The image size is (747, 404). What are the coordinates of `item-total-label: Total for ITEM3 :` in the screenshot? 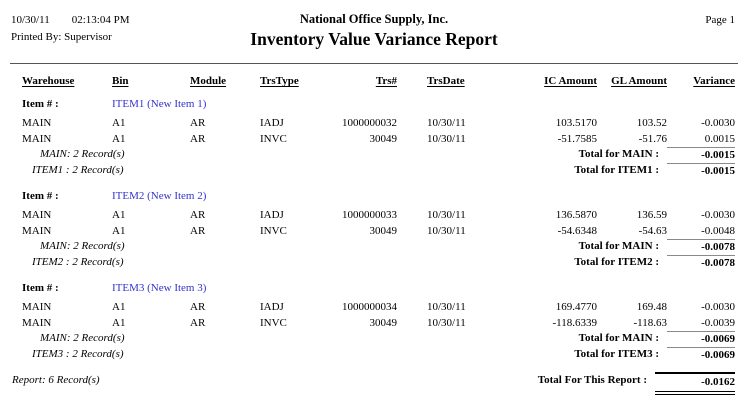 It's located at (616, 354).